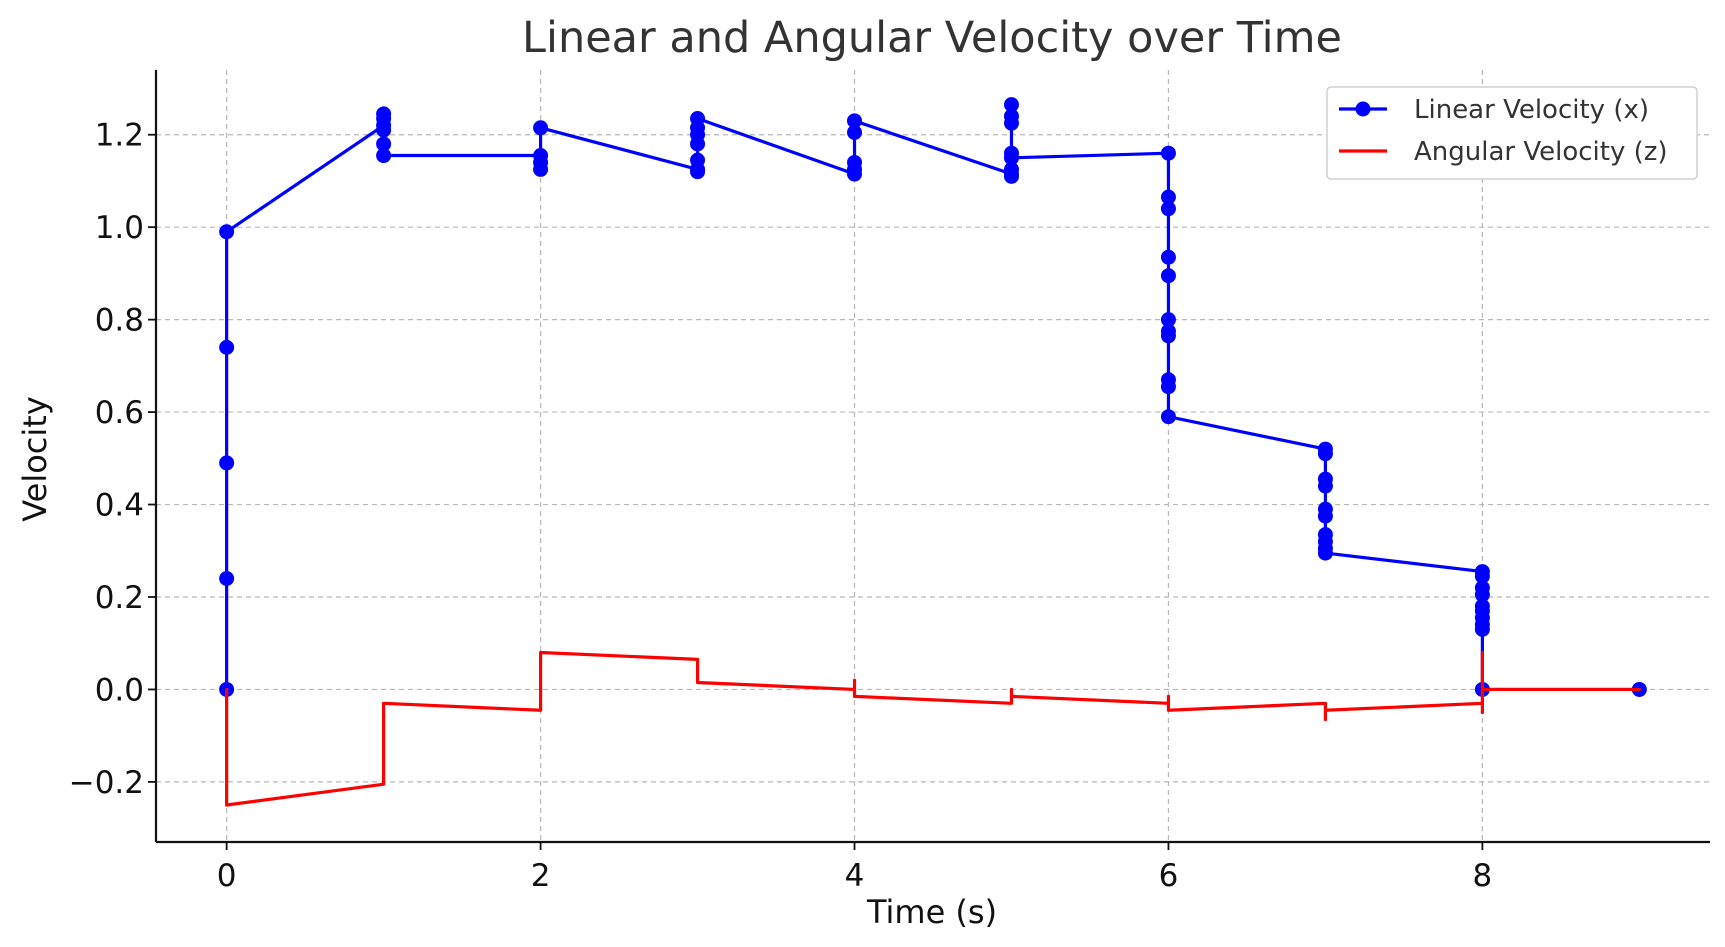 The height and width of the screenshot is (947, 1725). I want to click on legend-label-0: Linear Velocity (x), so click(1531, 110).